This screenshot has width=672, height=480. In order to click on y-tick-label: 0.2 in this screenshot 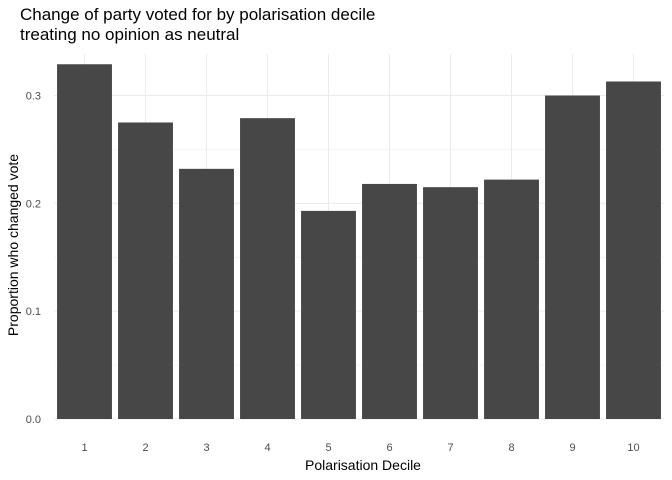, I will do `click(33, 204)`.